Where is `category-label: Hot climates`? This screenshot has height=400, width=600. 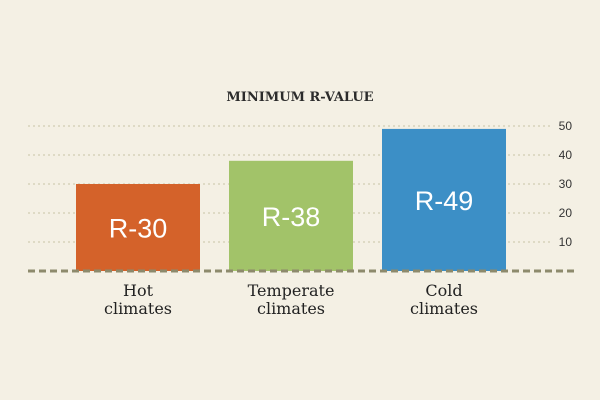
category-label: Hot climates is located at coordinates (138, 299).